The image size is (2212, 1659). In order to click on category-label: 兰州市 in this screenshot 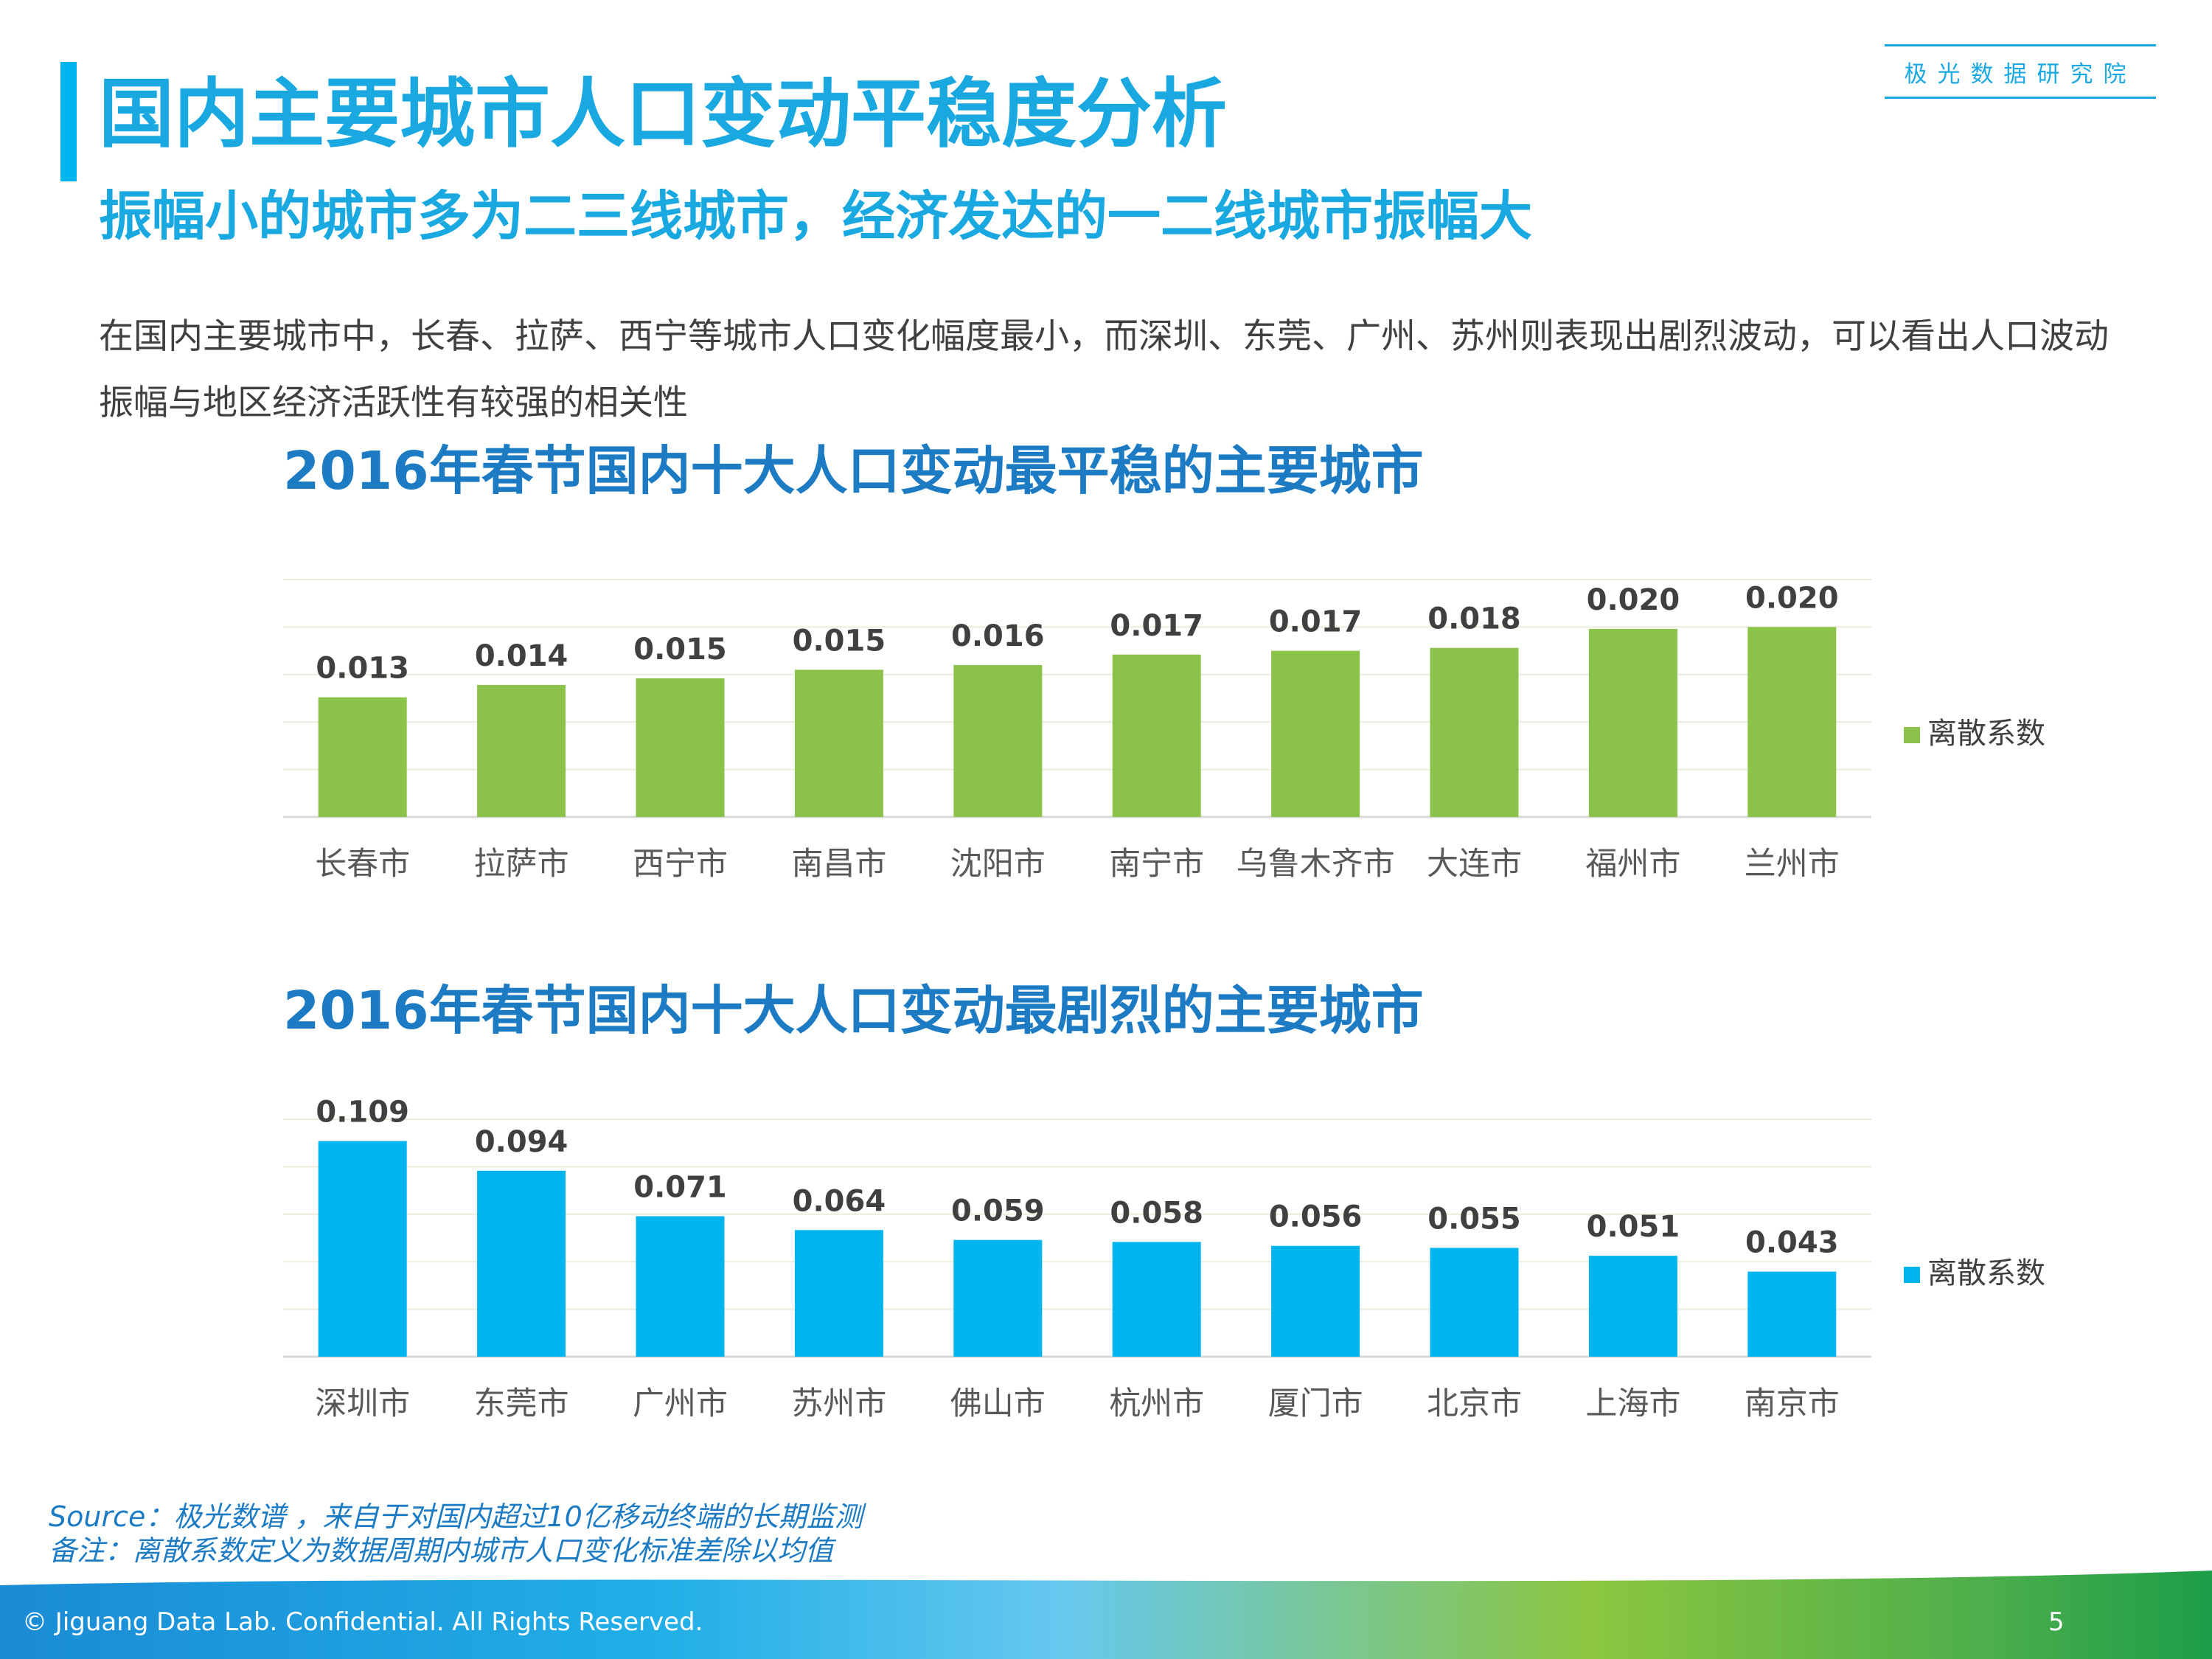, I will do `click(1792, 864)`.